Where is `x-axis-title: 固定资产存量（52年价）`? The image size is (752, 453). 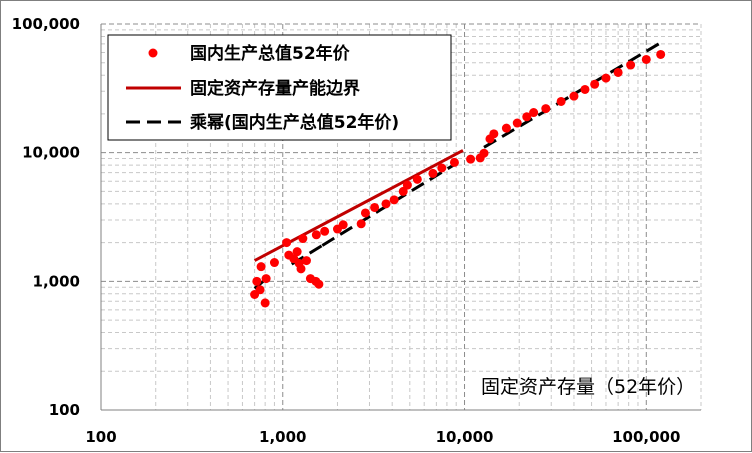
x-axis-title: 固定资产存量（52年价） is located at coordinates (588, 387).